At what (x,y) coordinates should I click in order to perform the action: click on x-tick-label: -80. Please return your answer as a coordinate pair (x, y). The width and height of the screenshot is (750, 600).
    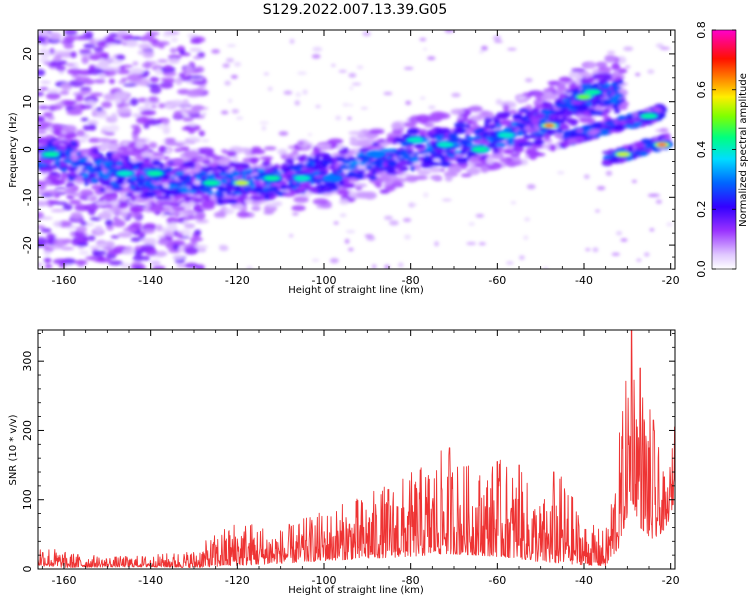
    Looking at the image, I should click on (411, 580).